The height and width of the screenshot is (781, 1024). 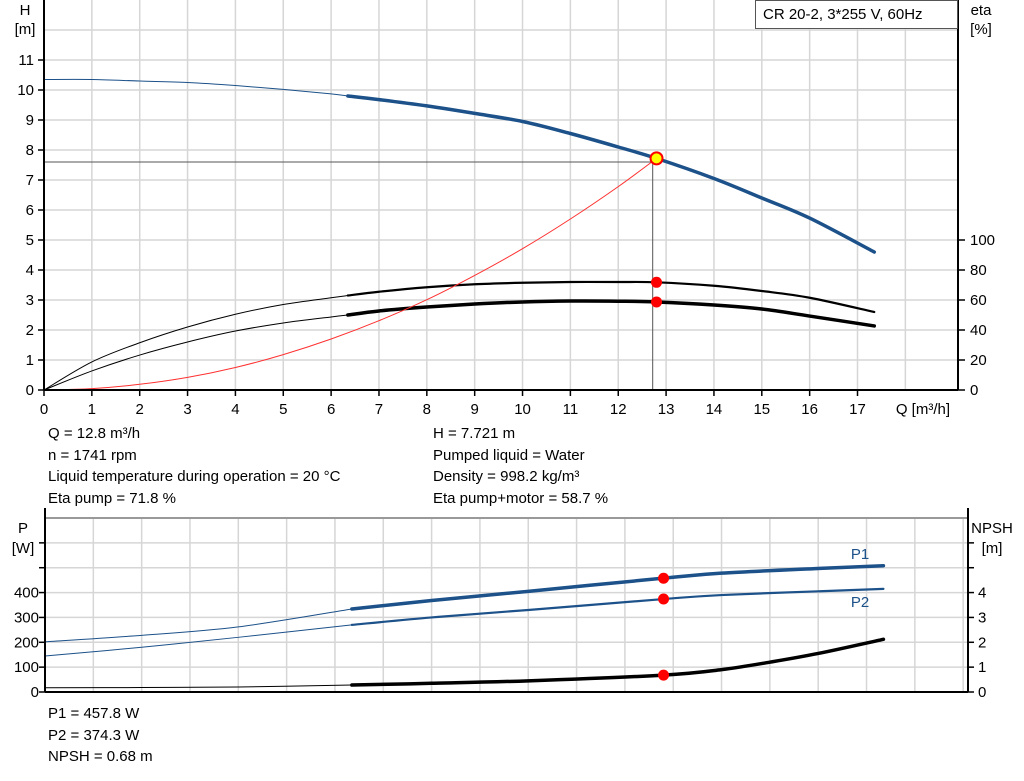 I want to click on readout-p1: P1 = 457.8 W, so click(x=94, y=713).